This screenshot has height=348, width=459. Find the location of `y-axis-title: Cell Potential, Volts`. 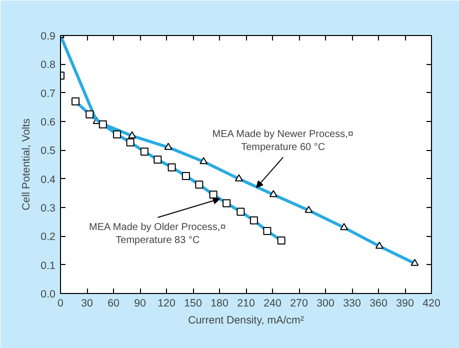

y-axis-title: Cell Potential, Volts is located at coordinates (26, 164).